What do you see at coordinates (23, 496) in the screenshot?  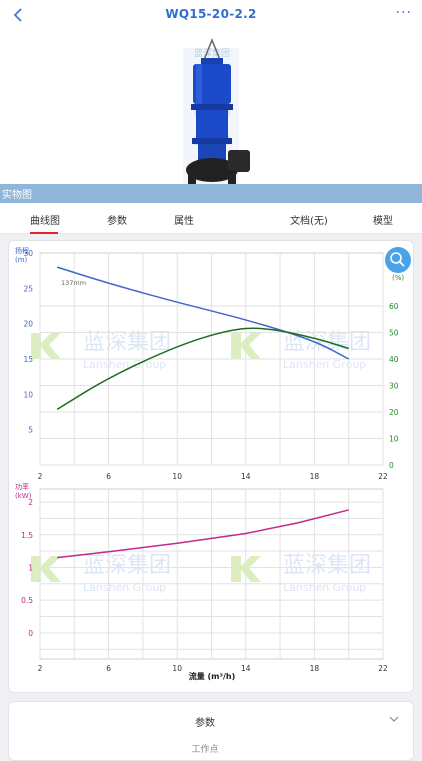 I see `chart2-ylabel-line2: (kW)` at bounding box center [23, 496].